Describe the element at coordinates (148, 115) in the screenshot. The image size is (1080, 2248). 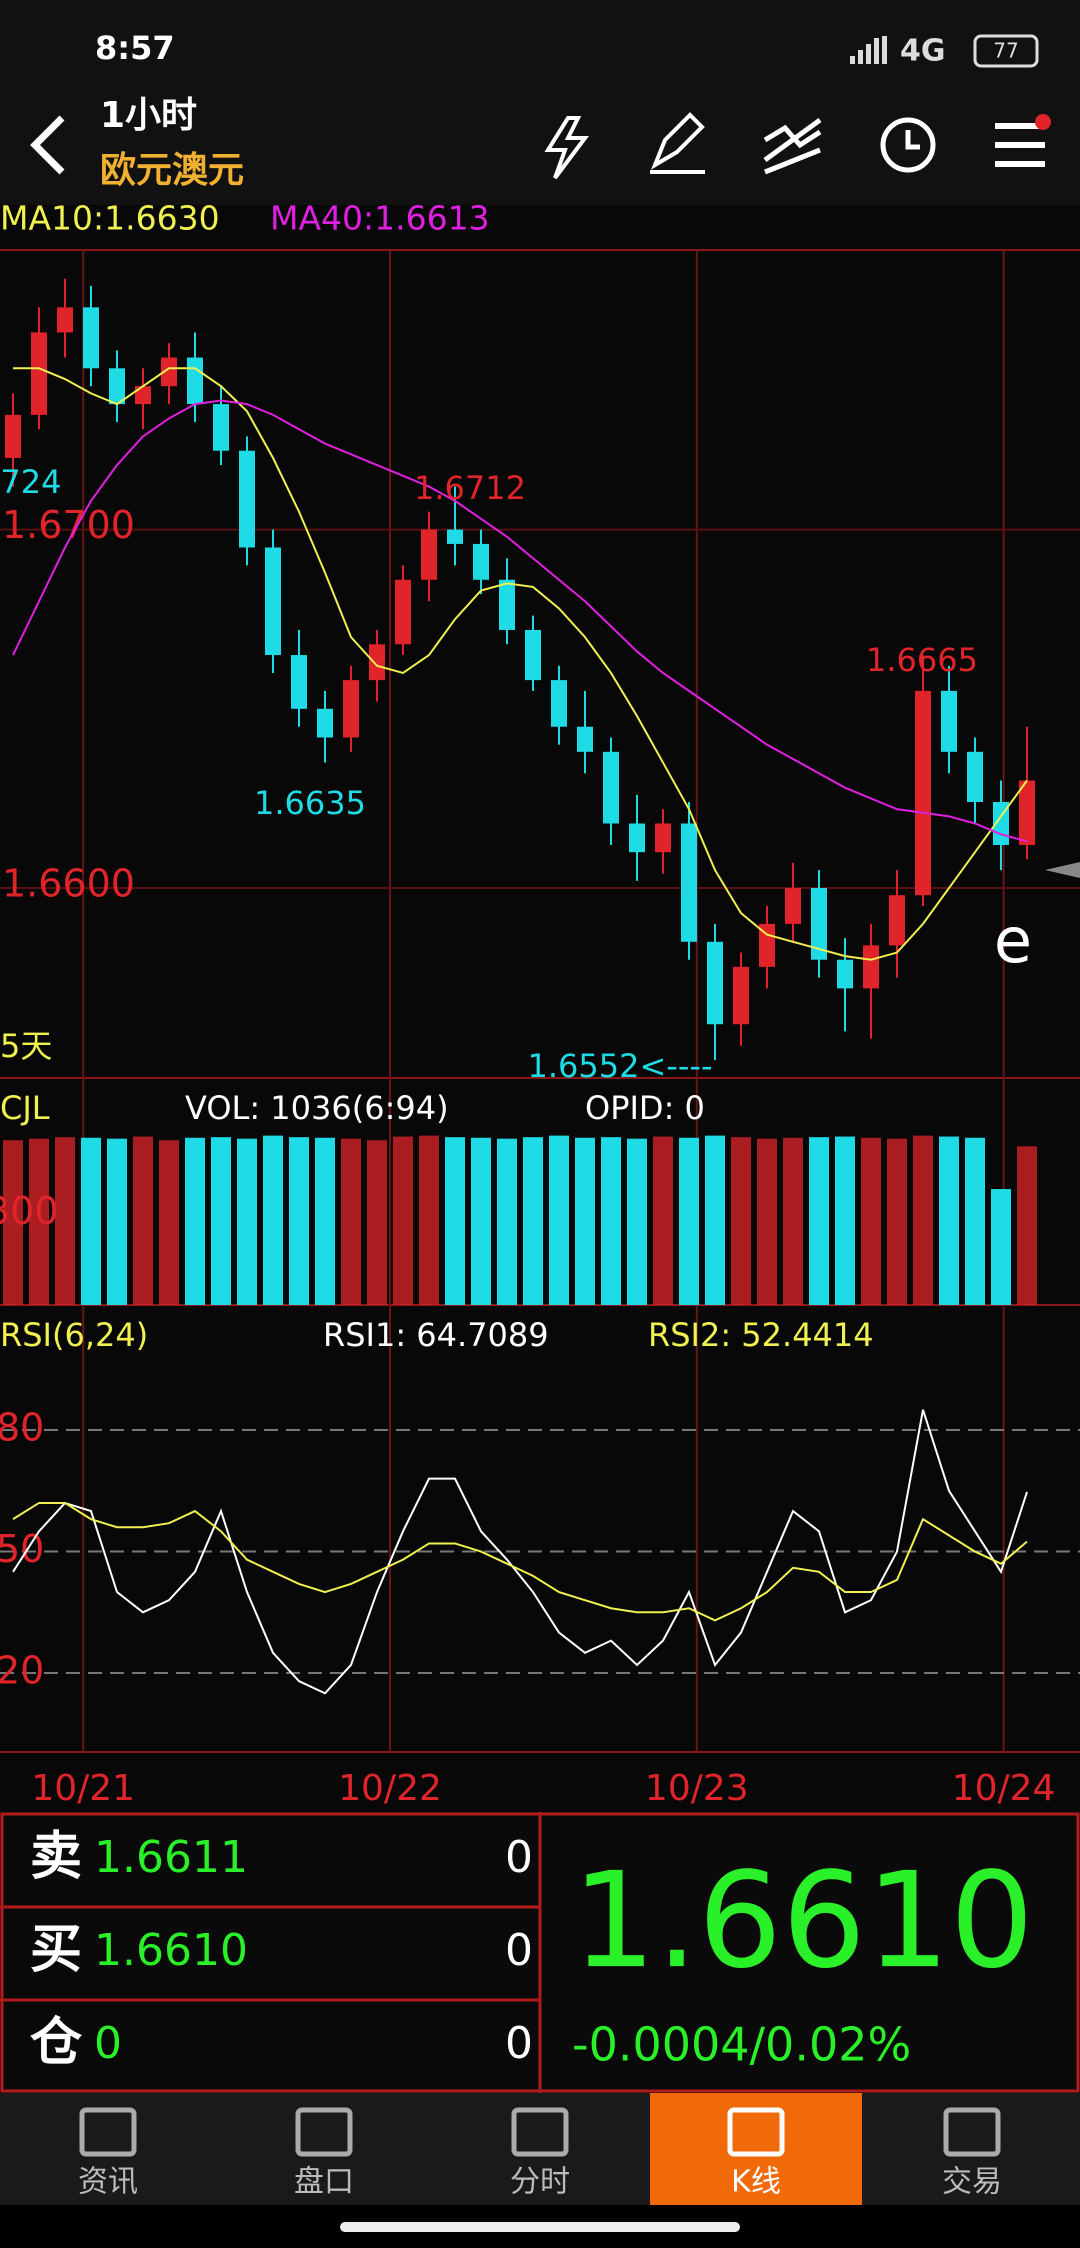
I see `interval: 1小时` at that location.